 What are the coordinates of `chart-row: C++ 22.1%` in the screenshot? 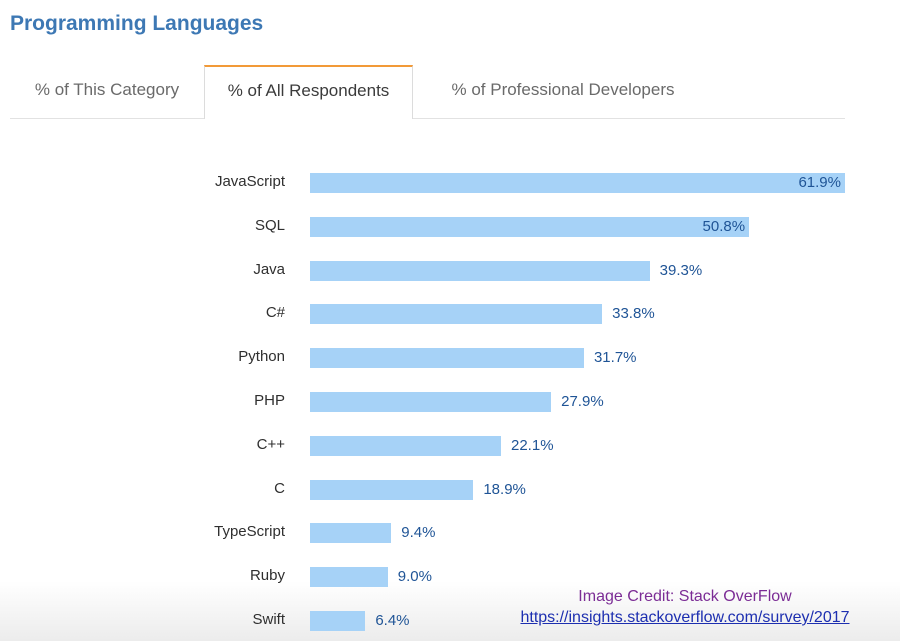 It's located at (450, 445).